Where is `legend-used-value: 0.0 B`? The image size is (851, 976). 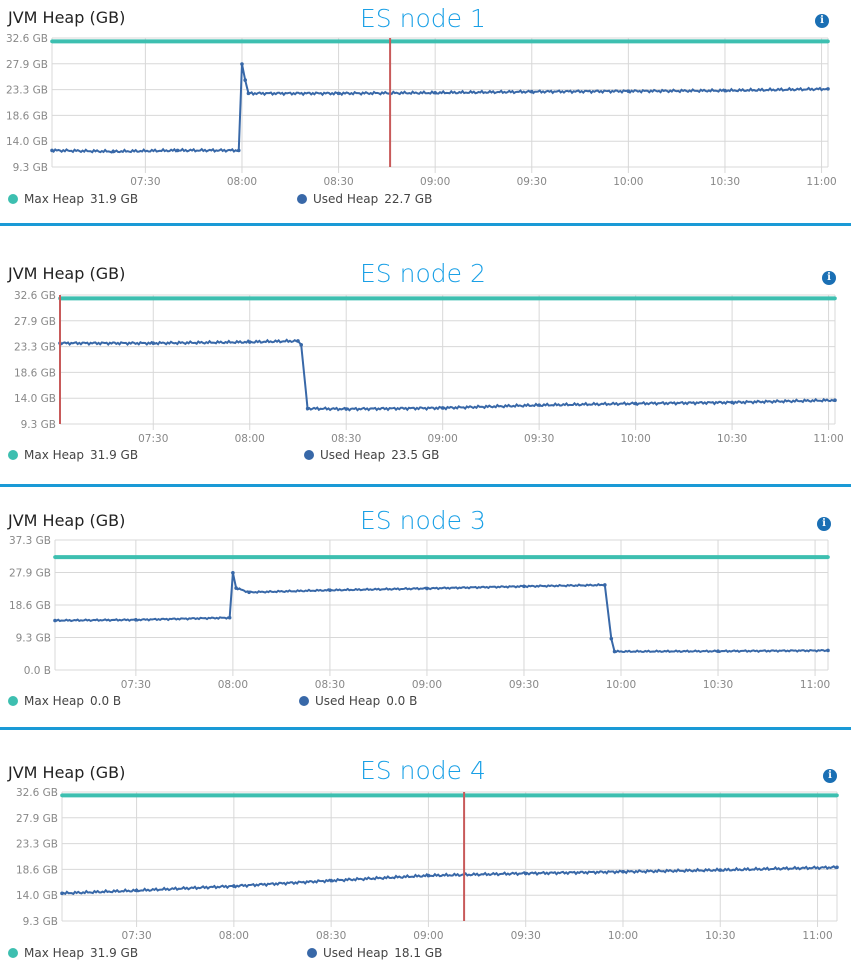
legend-used-value: 0.0 B is located at coordinates (402, 701).